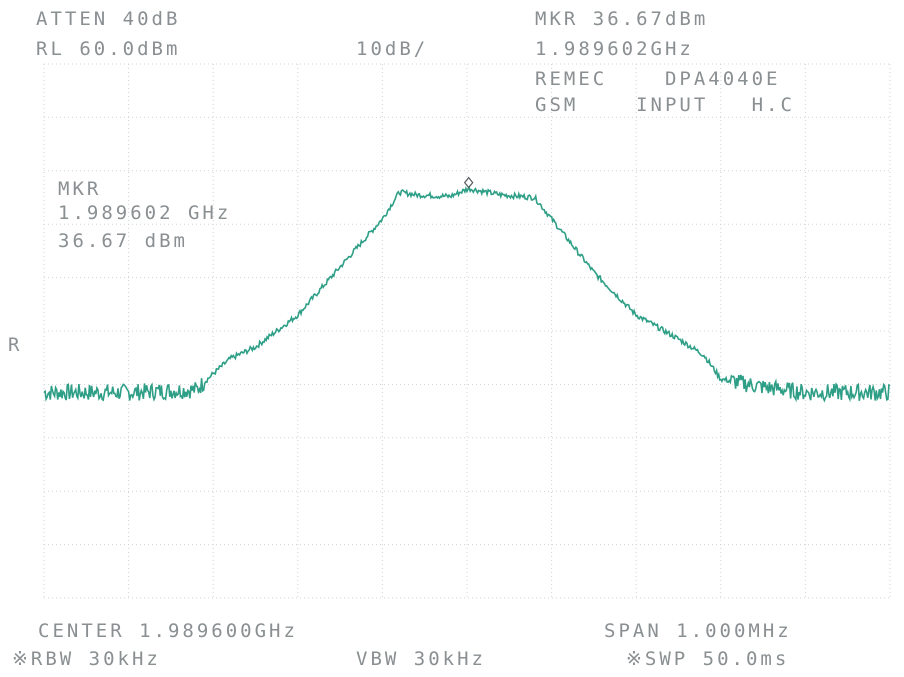 The height and width of the screenshot is (677, 904). I want to click on rbw-readout: ※RBW 30kHz, so click(86, 659).